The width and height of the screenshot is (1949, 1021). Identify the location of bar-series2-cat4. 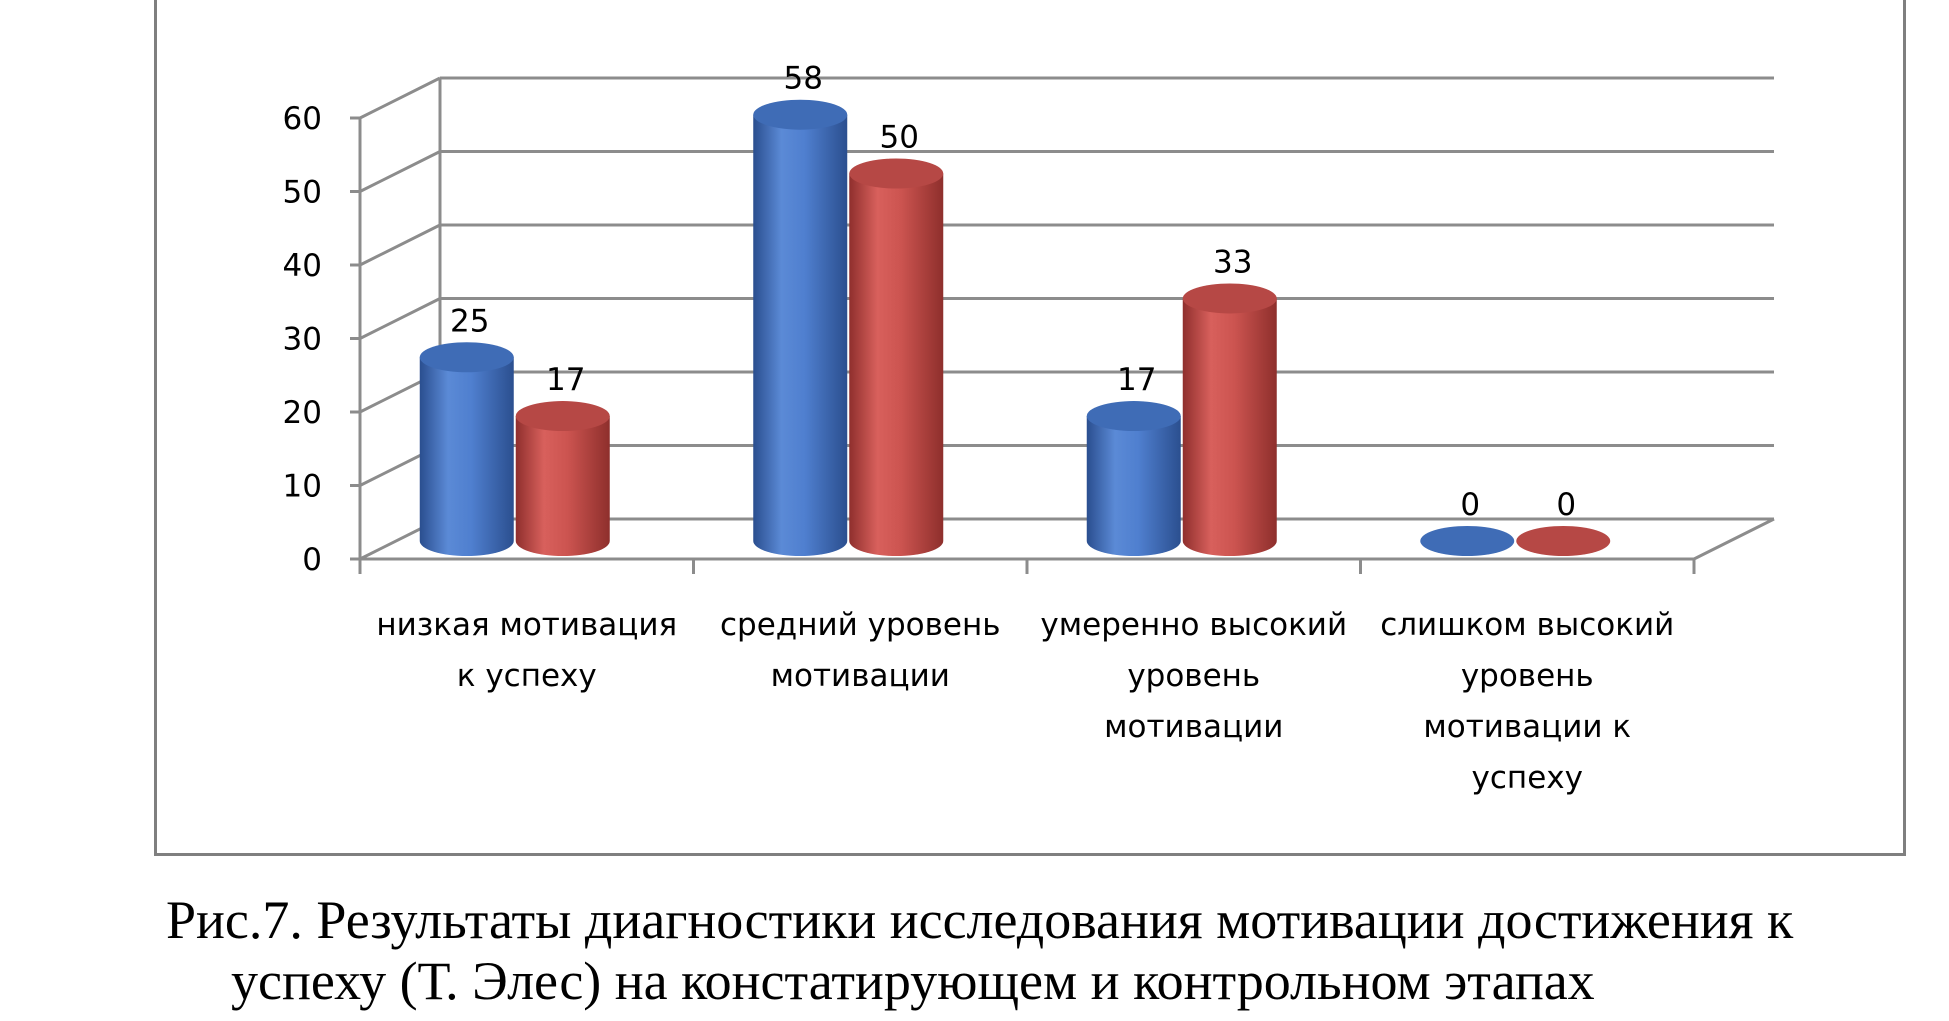
(1563, 541).